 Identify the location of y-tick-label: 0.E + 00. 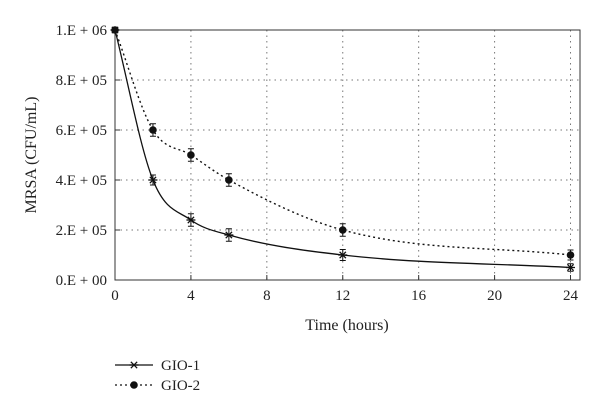
(81, 281).